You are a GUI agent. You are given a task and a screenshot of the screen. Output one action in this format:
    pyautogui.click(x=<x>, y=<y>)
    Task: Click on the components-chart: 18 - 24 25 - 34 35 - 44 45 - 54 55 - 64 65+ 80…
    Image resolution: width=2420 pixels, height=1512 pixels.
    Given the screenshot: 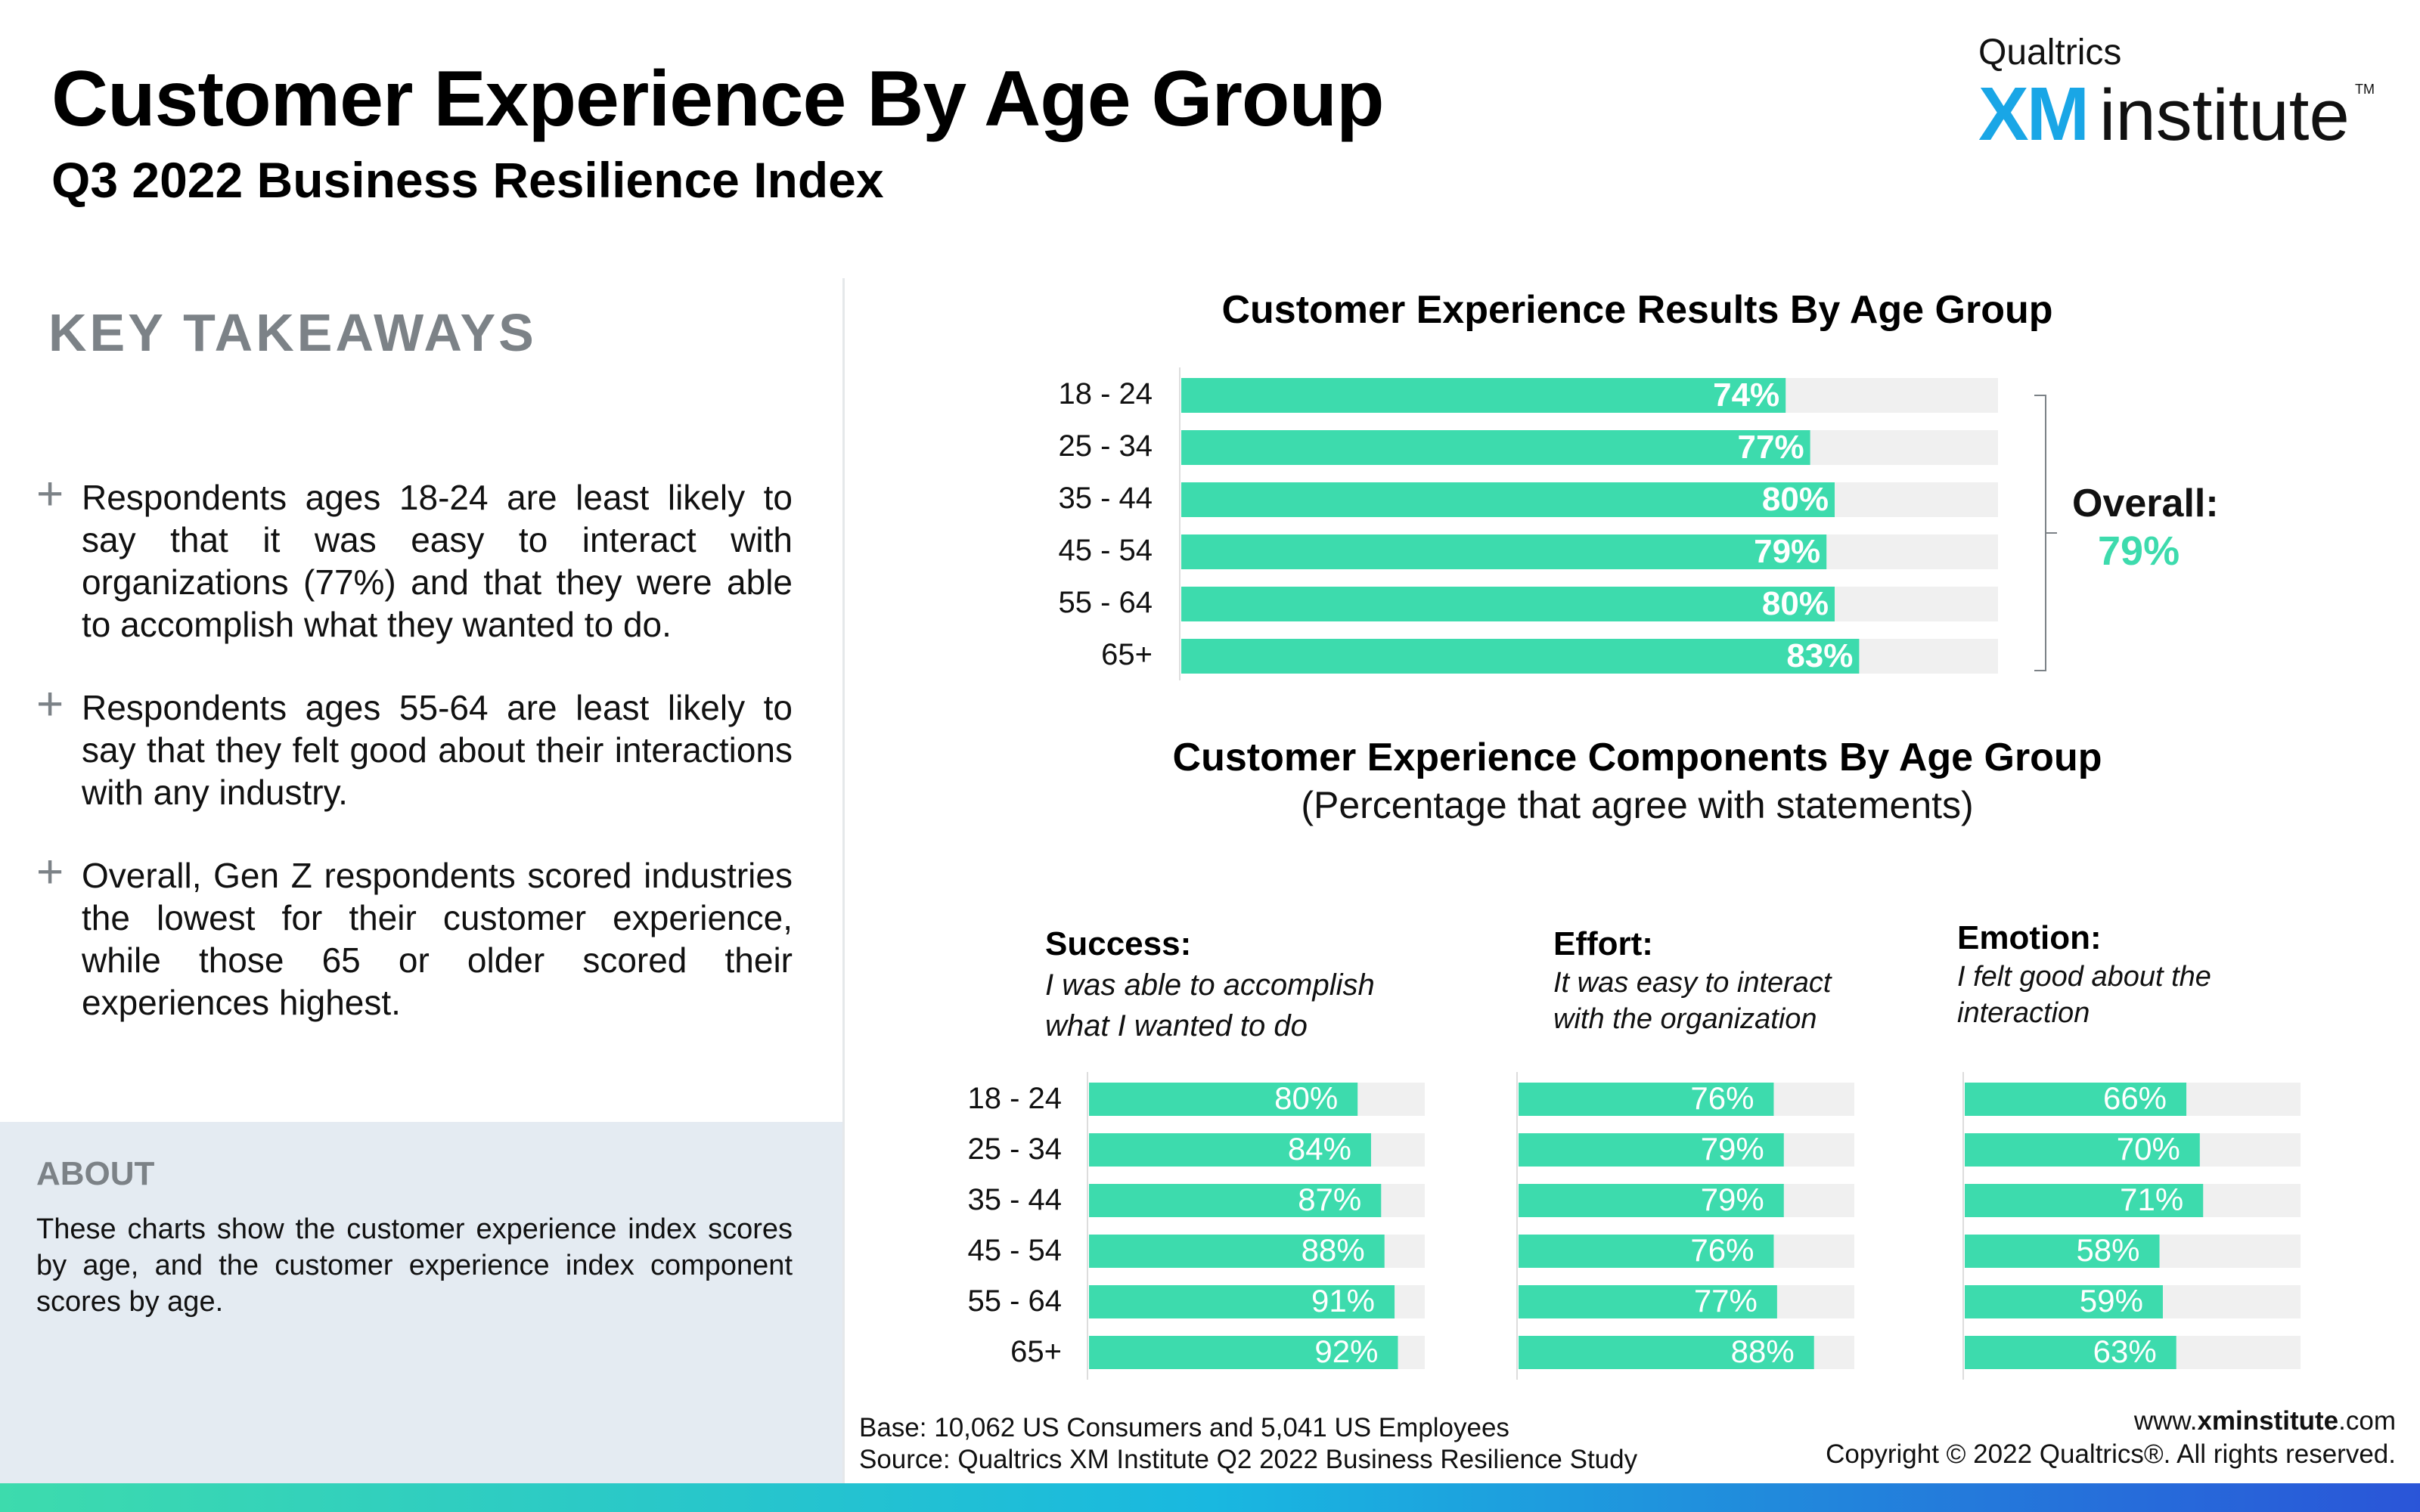 What is the action you would take?
    pyautogui.click(x=1634, y=1226)
    